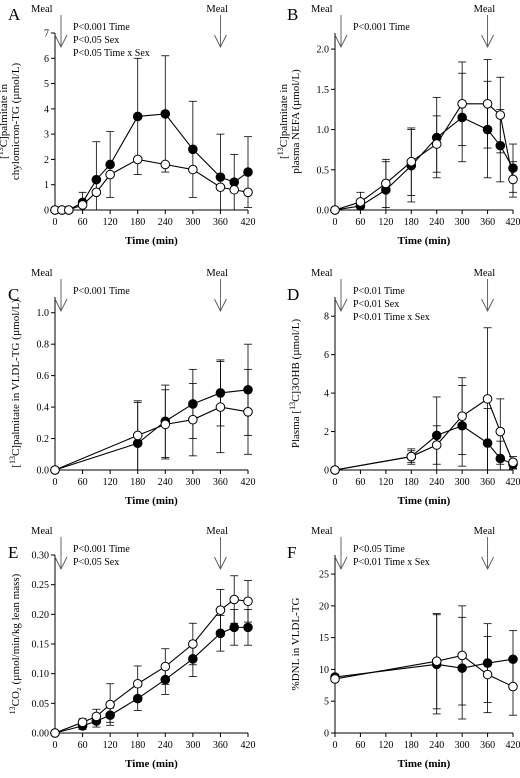 Image resolution: width=520 pixels, height=778 pixels. Describe the element at coordinates (360, 482) in the screenshot. I see `x-tick-label: 60` at that location.